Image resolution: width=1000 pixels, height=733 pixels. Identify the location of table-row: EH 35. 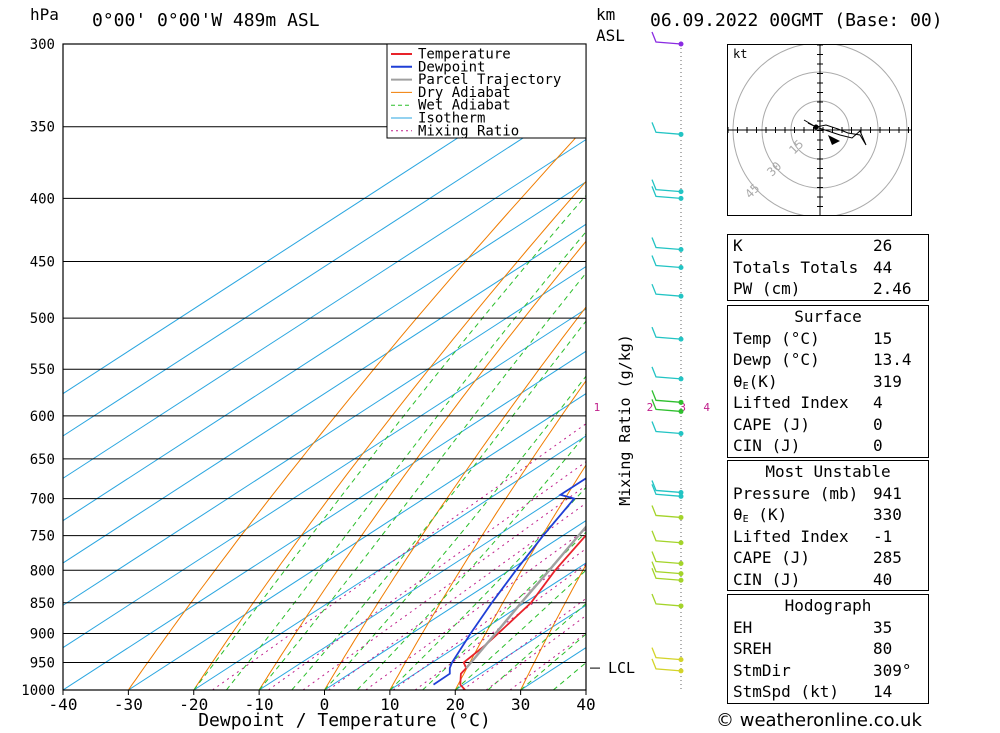
(828, 628).